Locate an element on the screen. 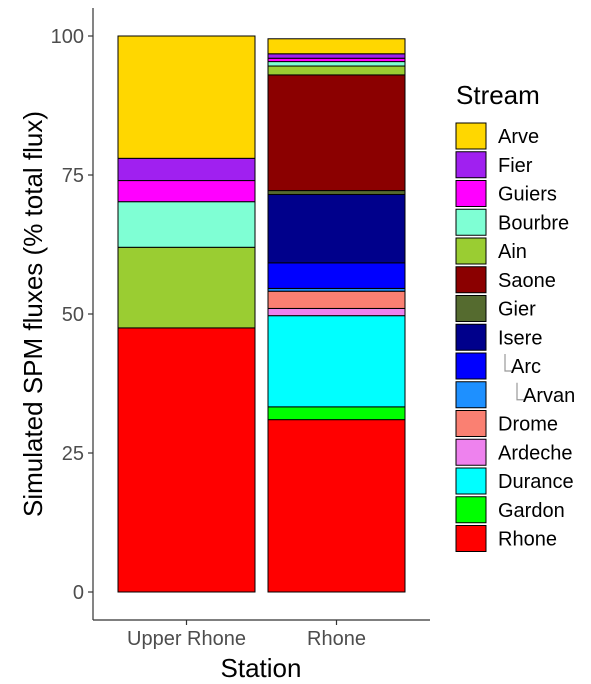  bar-segment-upper-rhone-fier is located at coordinates (186, 169).